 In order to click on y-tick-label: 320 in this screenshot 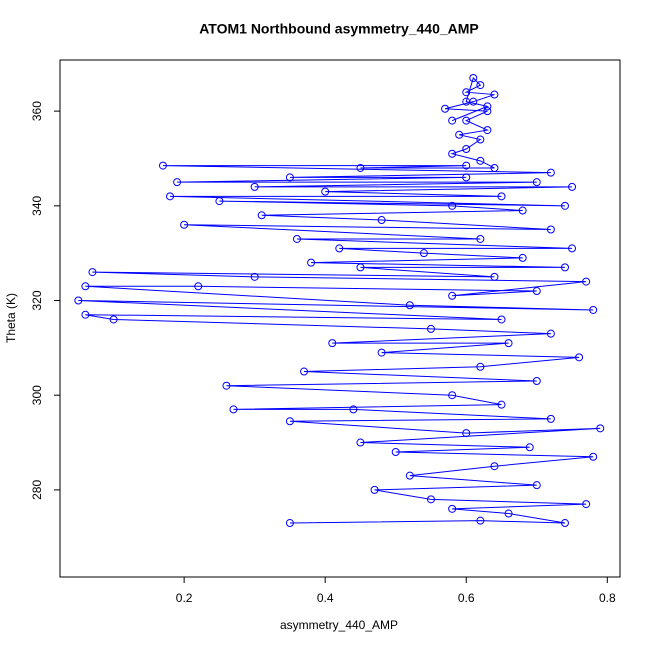, I will do `click(37, 300)`.